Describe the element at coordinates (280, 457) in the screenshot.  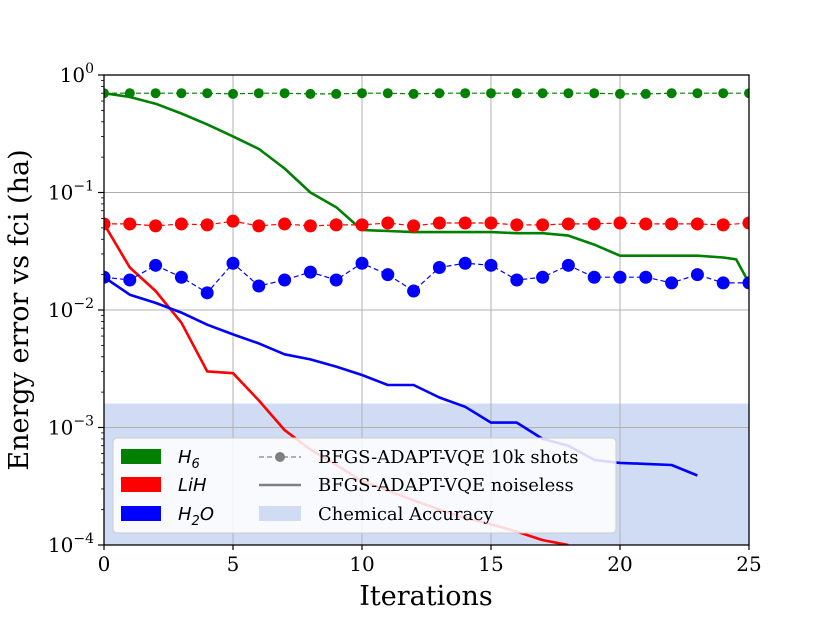
I see `legend-handle-noisy-marker` at that location.